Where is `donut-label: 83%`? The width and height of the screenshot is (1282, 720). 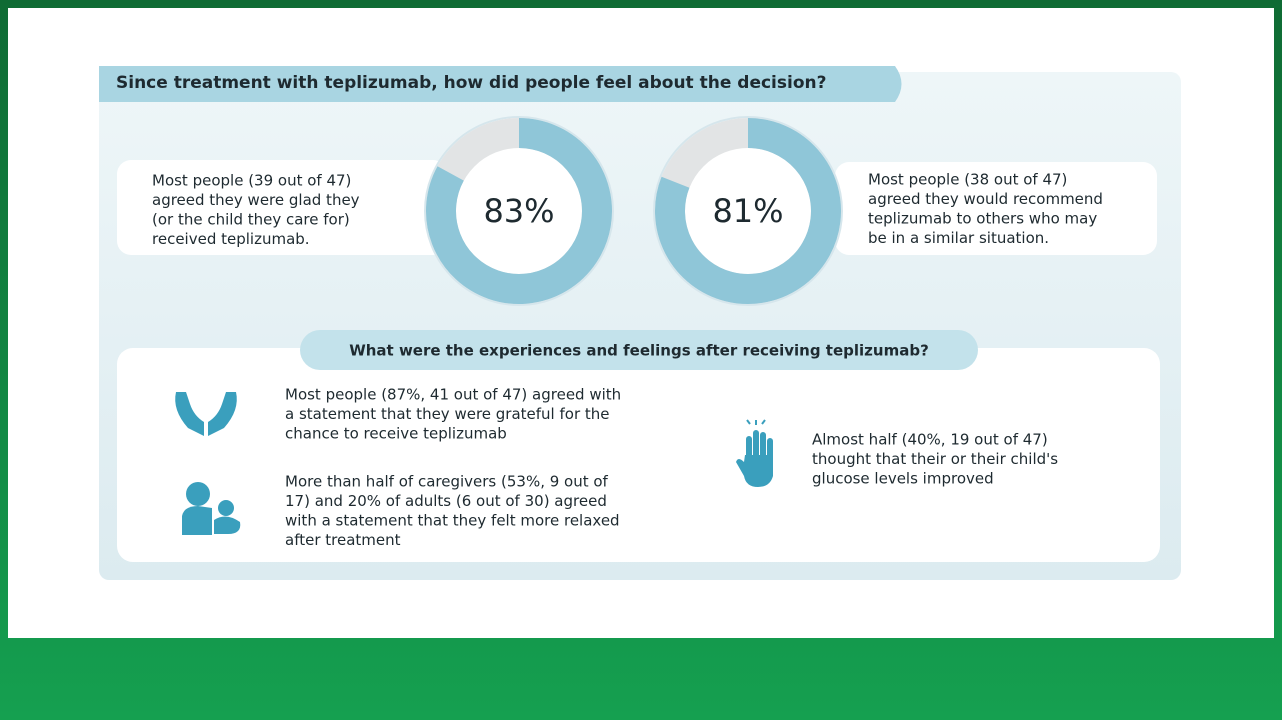
donut-label: 83% is located at coordinates (518, 211).